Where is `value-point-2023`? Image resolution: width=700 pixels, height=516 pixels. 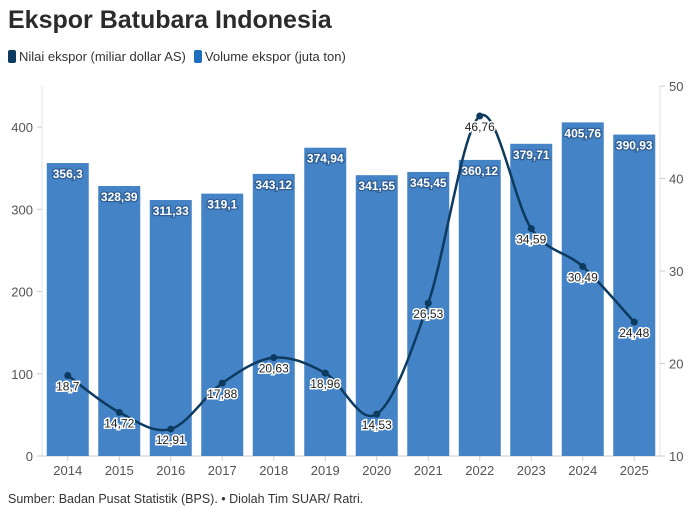
value-point-2023 is located at coordinates (531, 229).